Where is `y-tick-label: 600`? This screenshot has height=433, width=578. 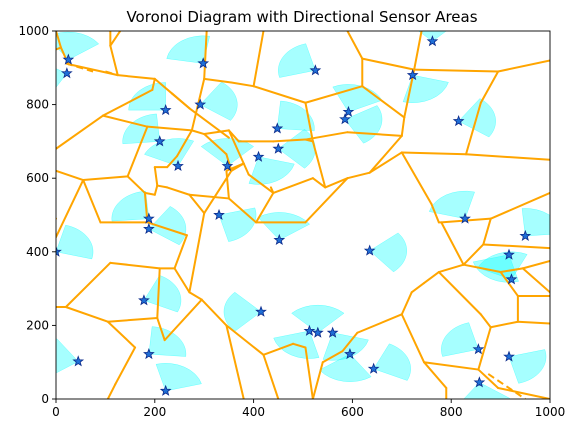
y-tick-label: 600 is located at coordinates (37, 178).